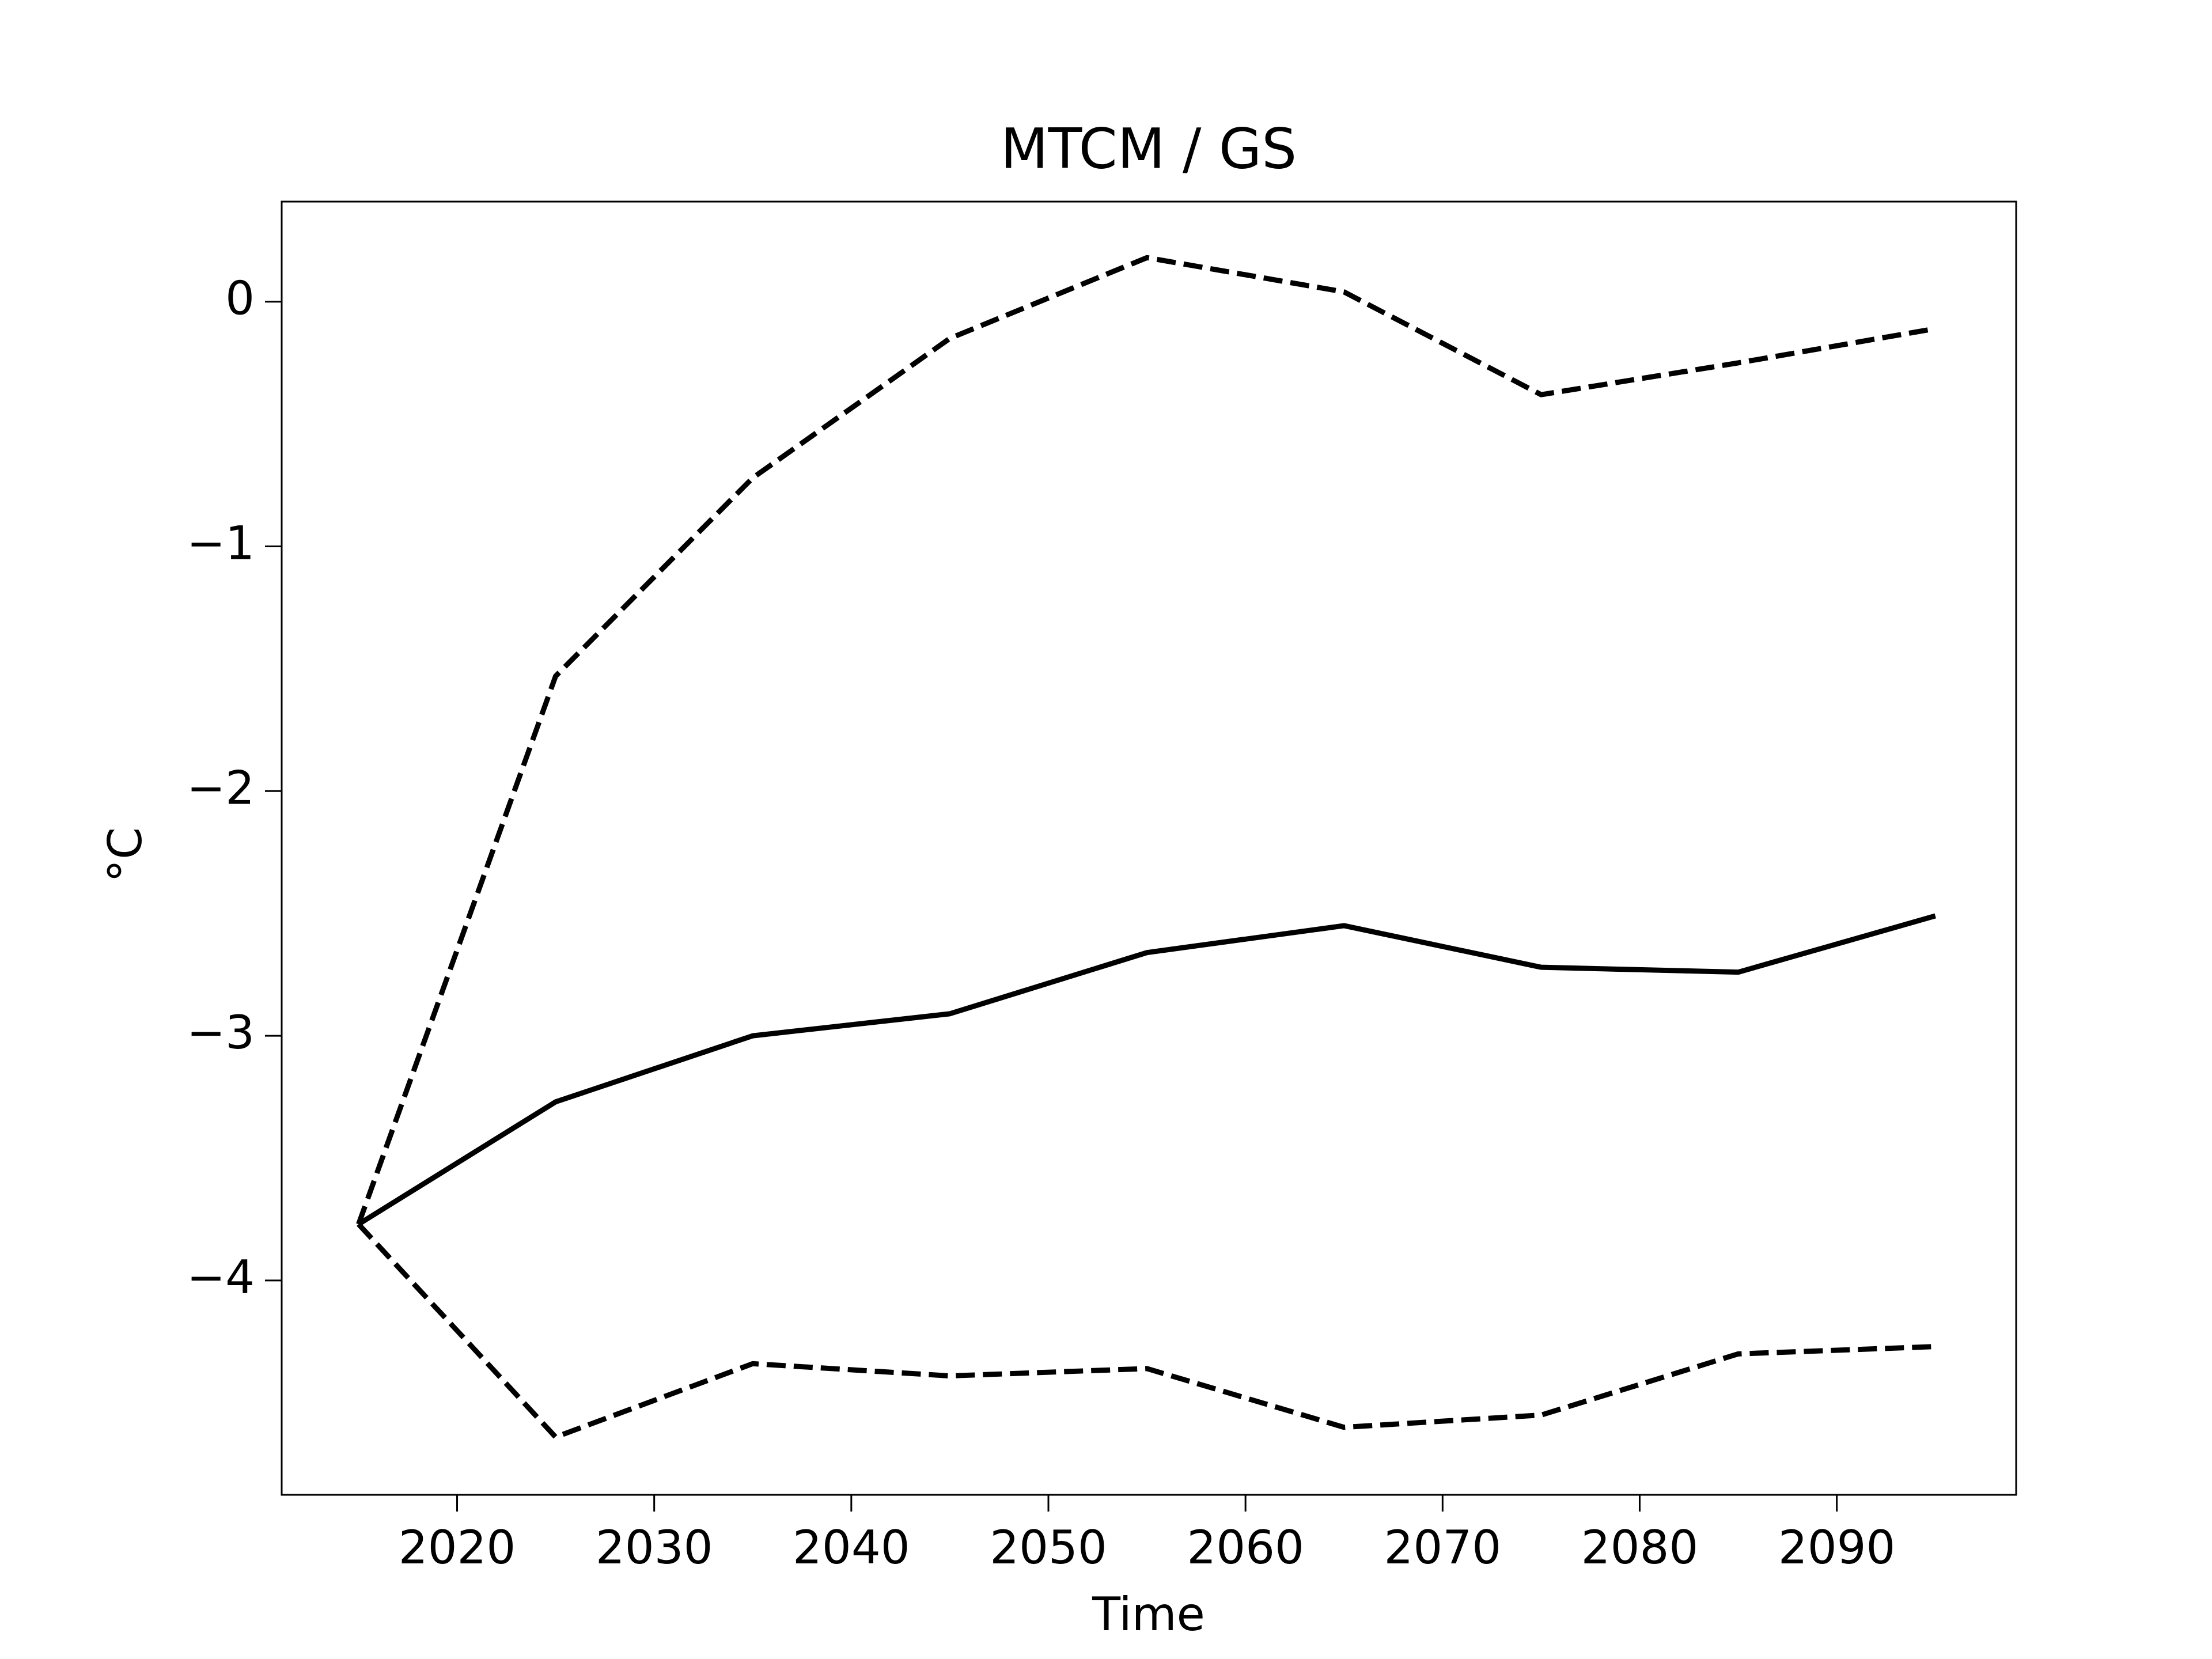 The image size is (2212, 1659). Describe the element at coordinates (1640, 1547) in the screenshot. I see `x-tick-label: 2080` at that location.